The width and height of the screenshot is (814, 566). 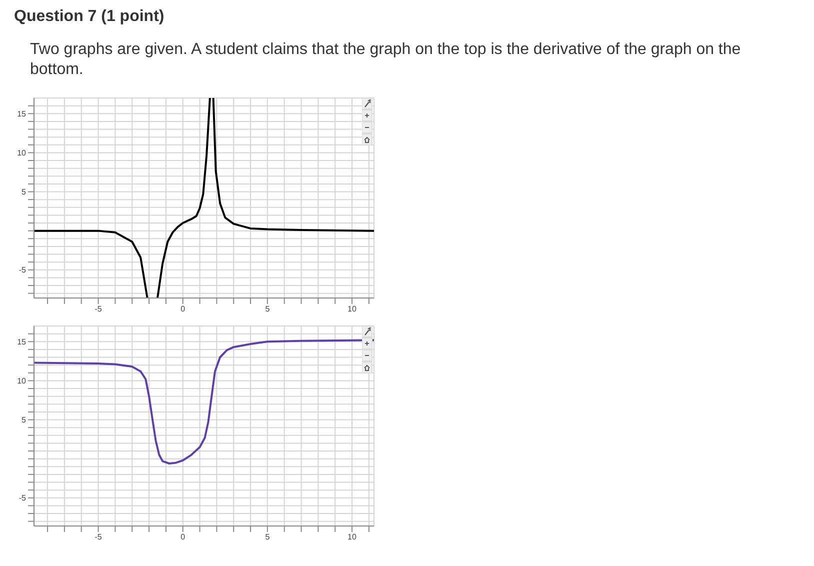 What do you see at coordinates (204, 401) in the screenshot?
I see `line-series` at bounding box center [204, 401].